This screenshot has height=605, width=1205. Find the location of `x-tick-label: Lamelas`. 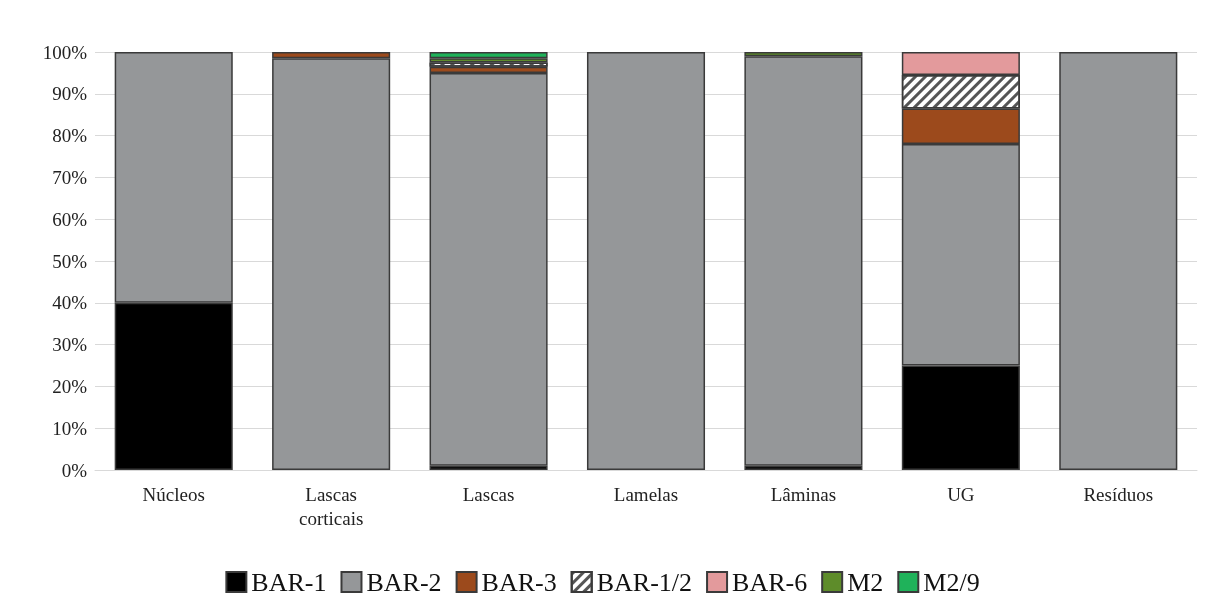

x-tick-label: Lamelas is located at coordinates (646, 494).